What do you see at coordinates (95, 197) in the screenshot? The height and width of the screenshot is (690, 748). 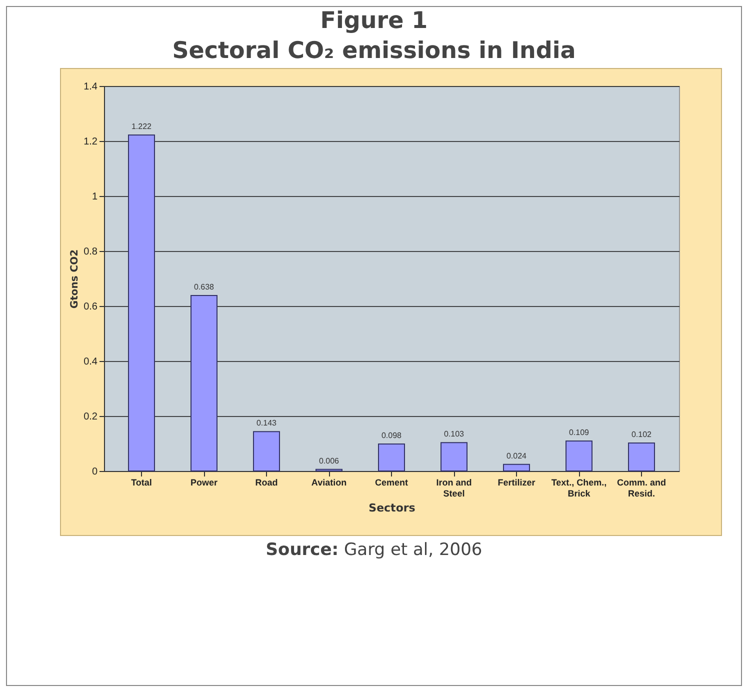 I see `y-tick-label: 1` at bounding box center [95, 197].